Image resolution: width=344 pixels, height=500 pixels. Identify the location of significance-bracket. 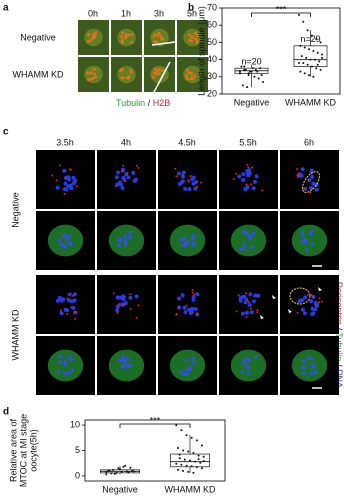
(155, 425).